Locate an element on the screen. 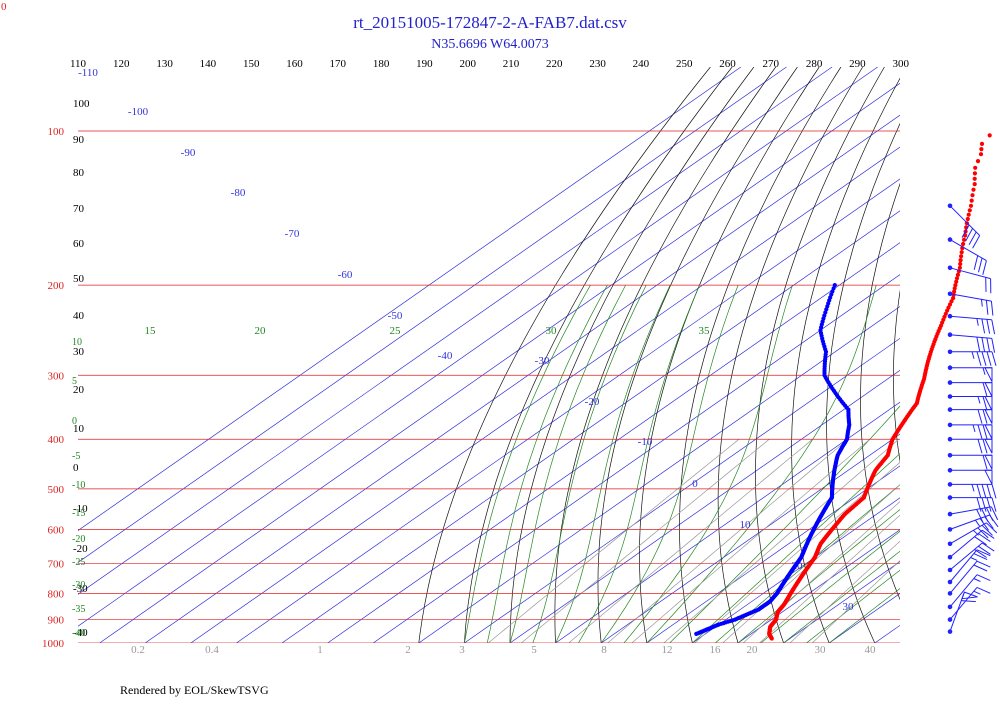 The width and height of the screenshot is (1000, 705). dry-adiabat-line is located at coordinates (820, 355).